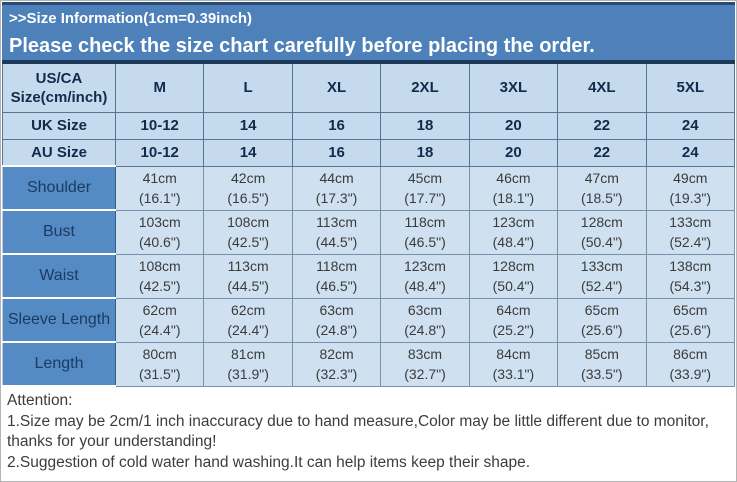 The height and width of the screenshot is (482, 737). Describe the element at coordinates (159, 87) in the screenshot. I see `header-cell-size: M` at that location.